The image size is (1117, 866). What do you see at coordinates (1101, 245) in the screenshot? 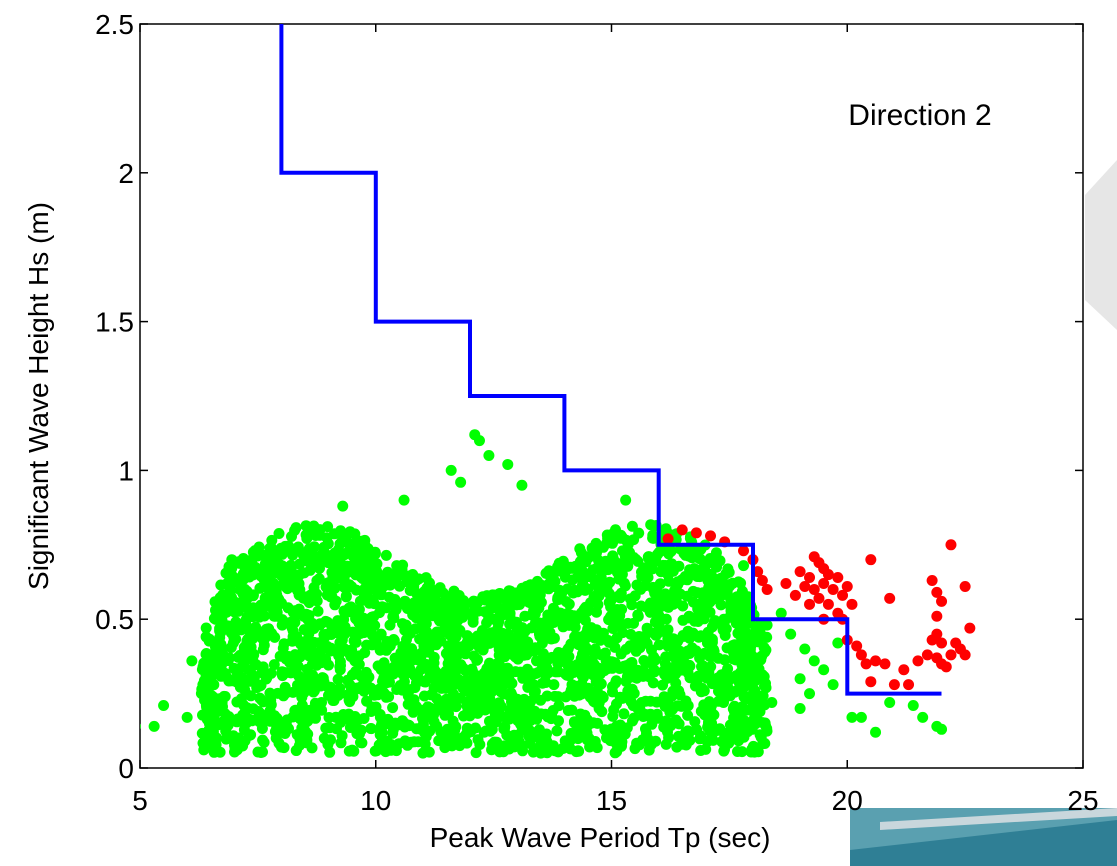
I see `decorative-arrow-shape` at bounding box center [1101, 245].